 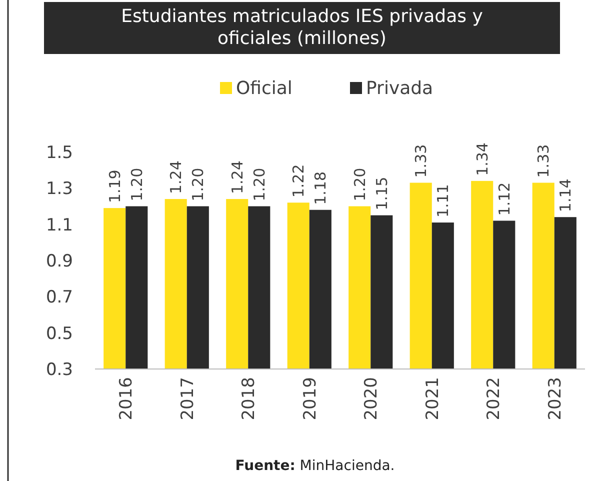 I want to click on y-tick-label: 1.5, so click(x=59, y=152).